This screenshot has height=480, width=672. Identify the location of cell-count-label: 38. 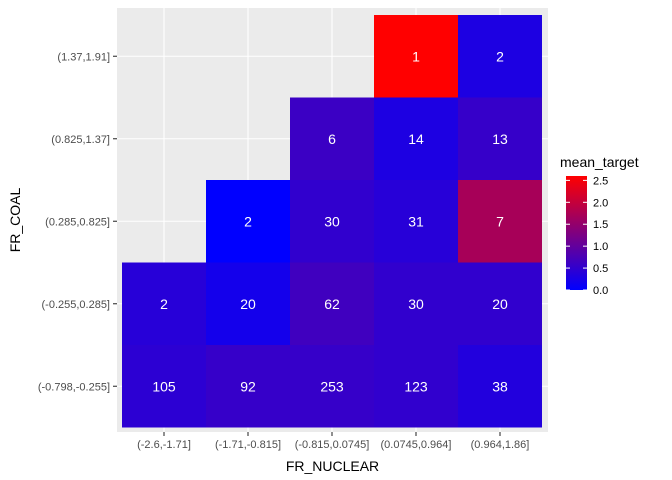
(500, 386).